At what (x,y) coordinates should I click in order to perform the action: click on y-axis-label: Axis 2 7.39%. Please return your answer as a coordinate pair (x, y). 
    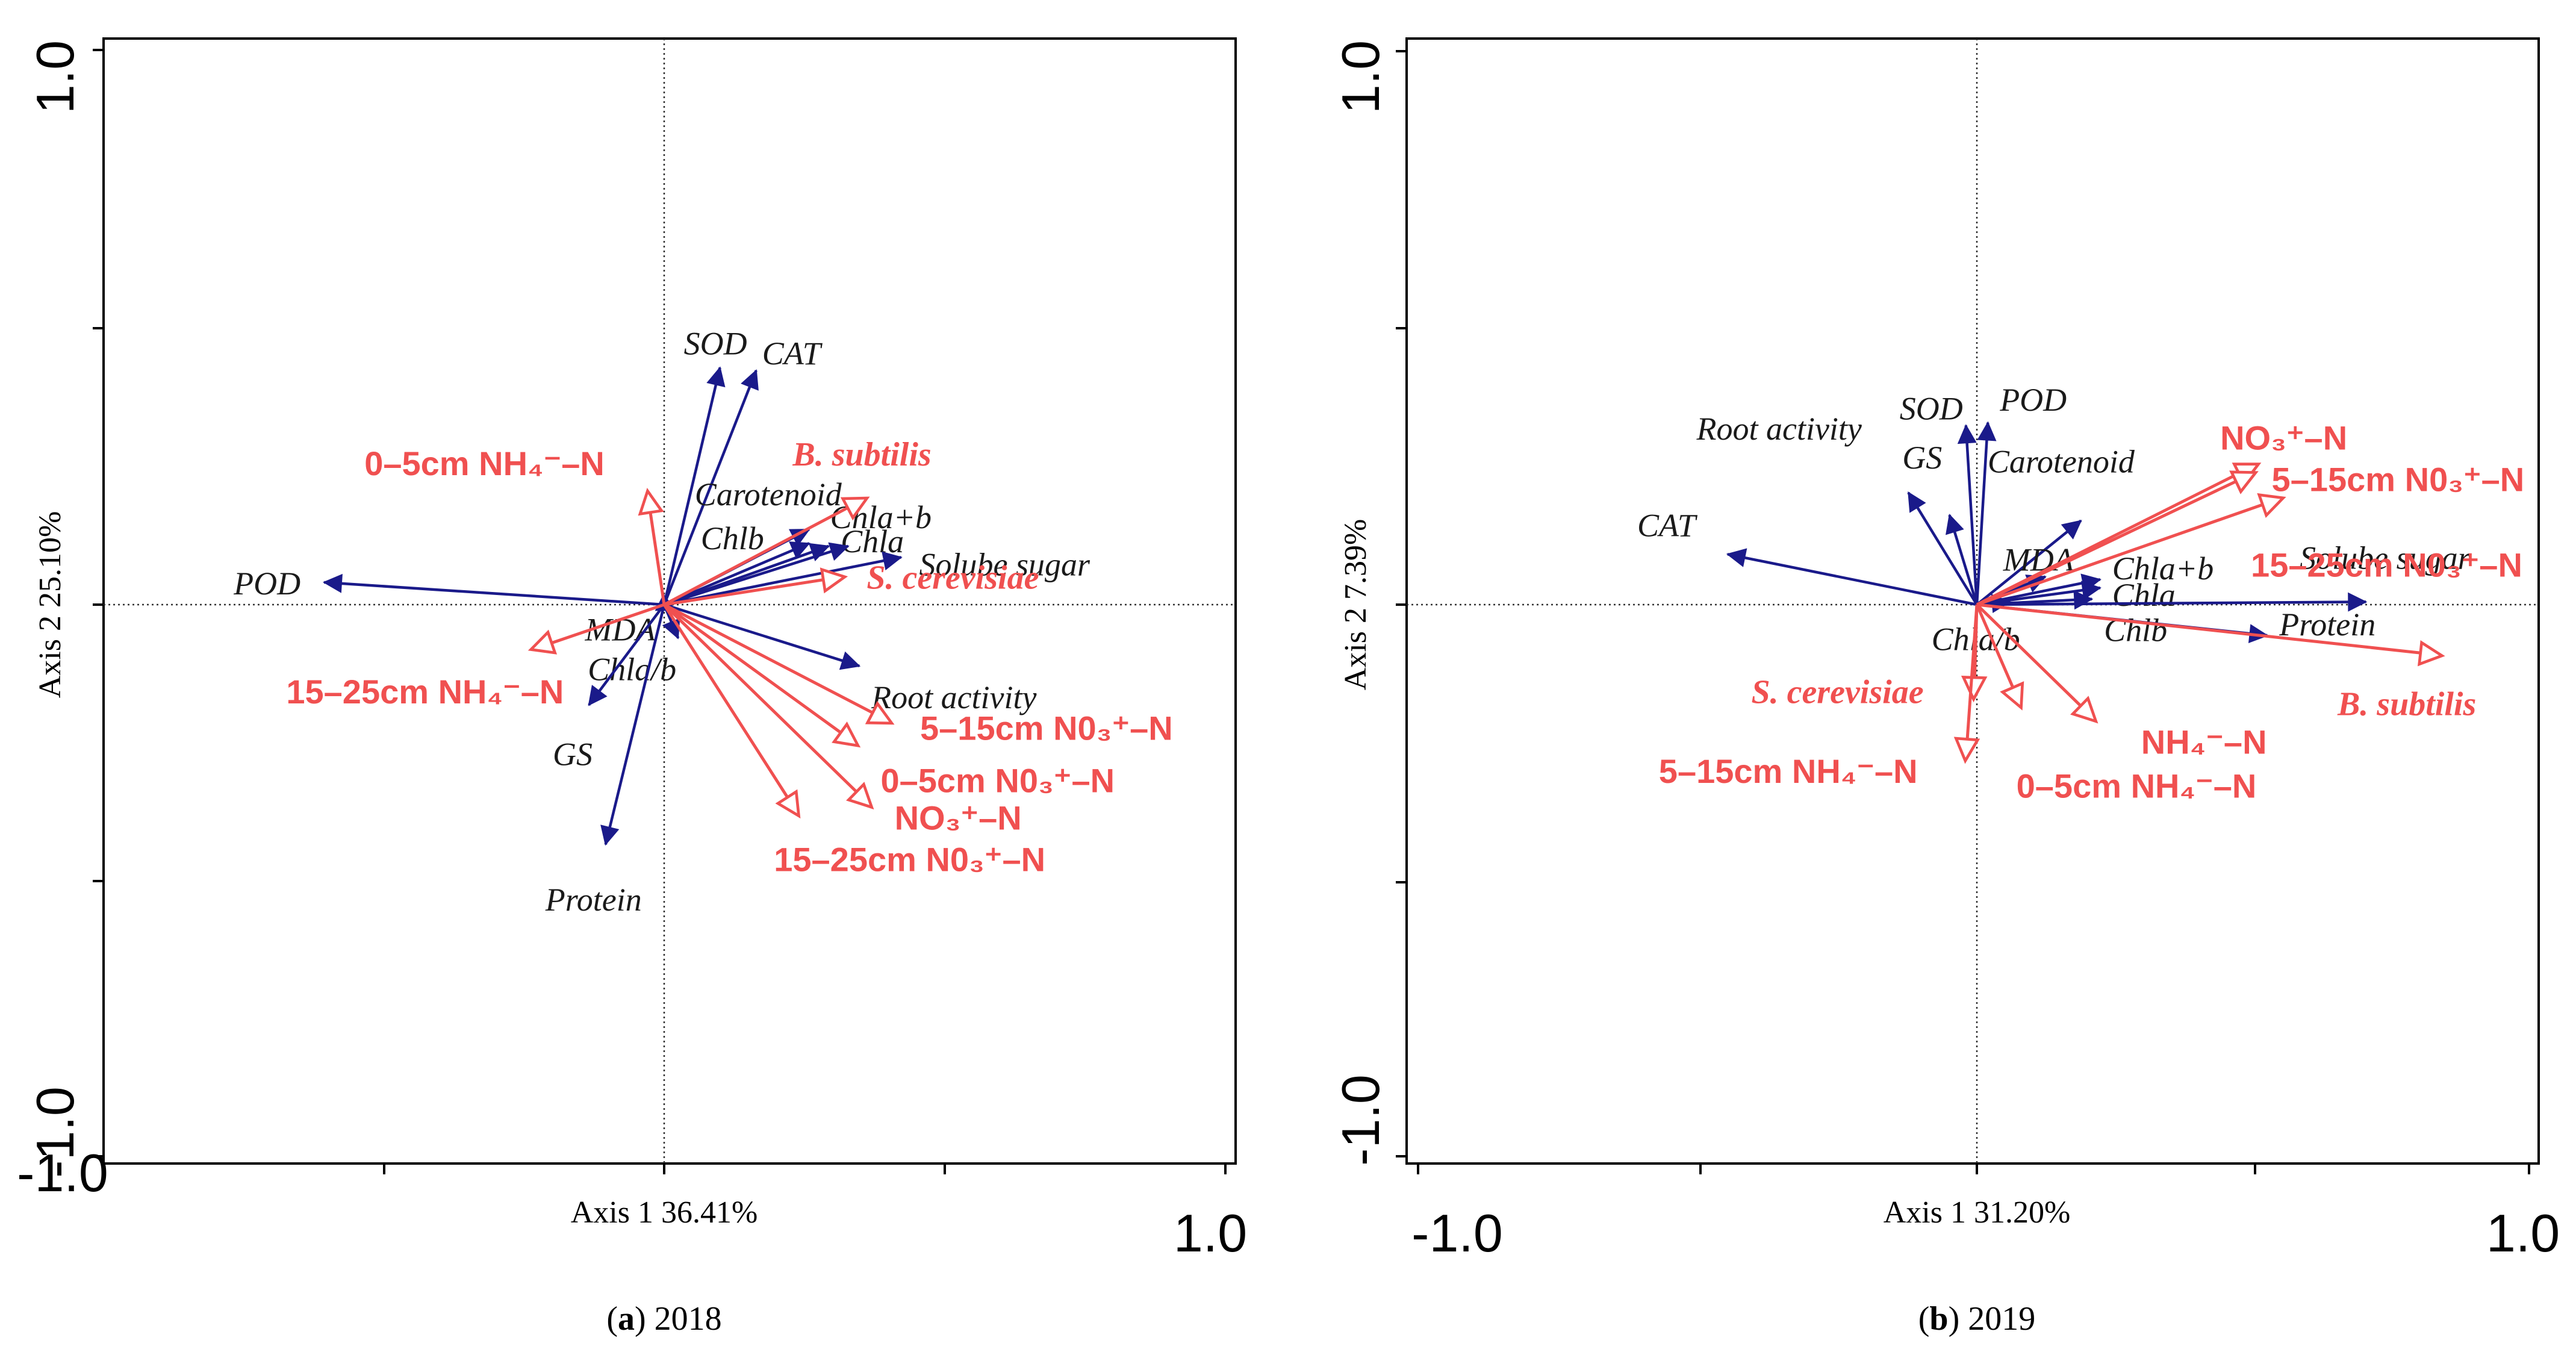
    Looking at the image, I should click on (1356, 605).